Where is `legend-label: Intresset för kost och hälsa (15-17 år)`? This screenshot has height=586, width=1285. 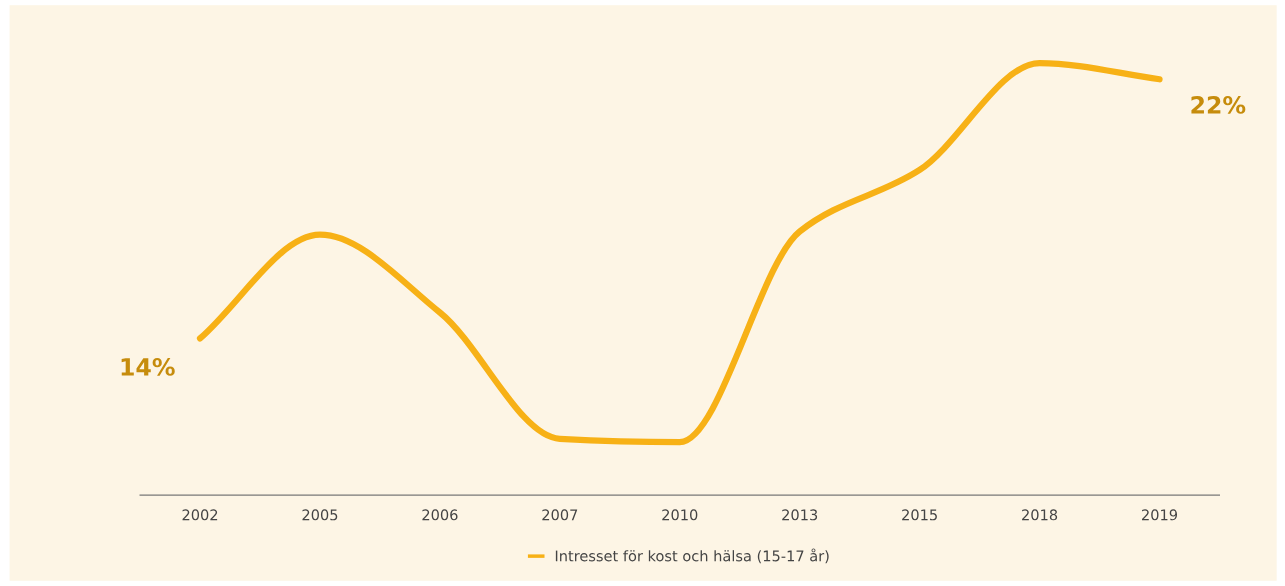
legend-label: Intresset för kost och hälsa (15-17 år) is located at coordinates (692, 556).